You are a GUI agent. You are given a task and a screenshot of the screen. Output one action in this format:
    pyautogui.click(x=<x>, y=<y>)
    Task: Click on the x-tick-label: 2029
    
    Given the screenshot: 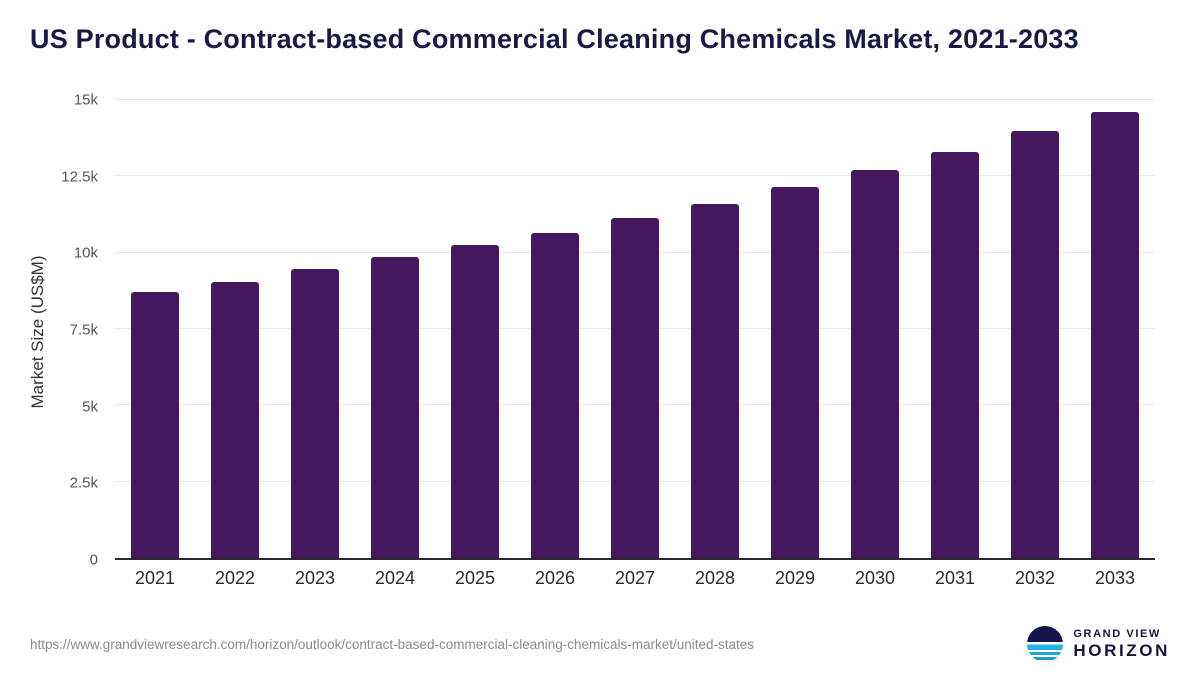 What is the action you would take?
    pyautogui.click(x=795, y=578)
    